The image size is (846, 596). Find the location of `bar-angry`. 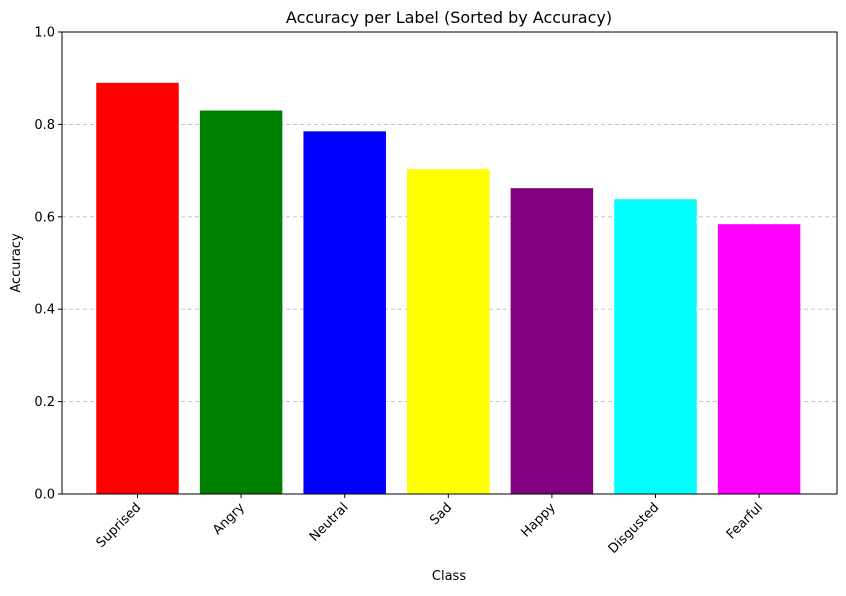

bar-angry is located at coordinates (241, 302).